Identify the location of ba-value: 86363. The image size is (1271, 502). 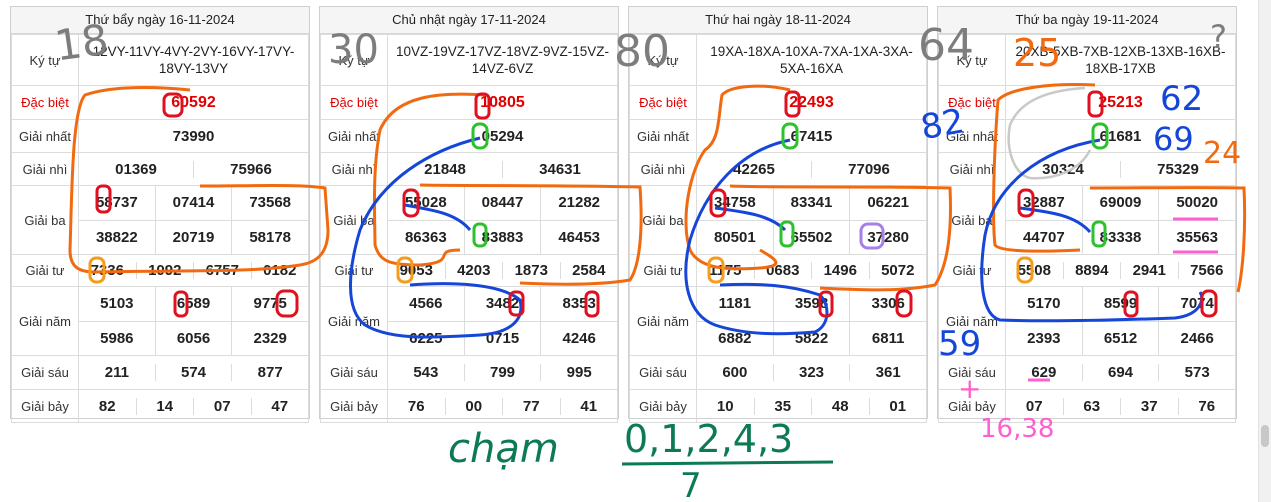
(427, 237).